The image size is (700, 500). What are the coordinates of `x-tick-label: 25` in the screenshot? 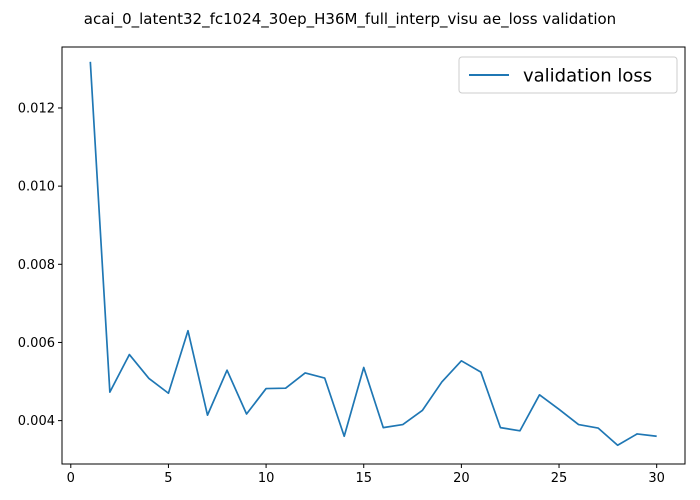 It's located at (559, 478).